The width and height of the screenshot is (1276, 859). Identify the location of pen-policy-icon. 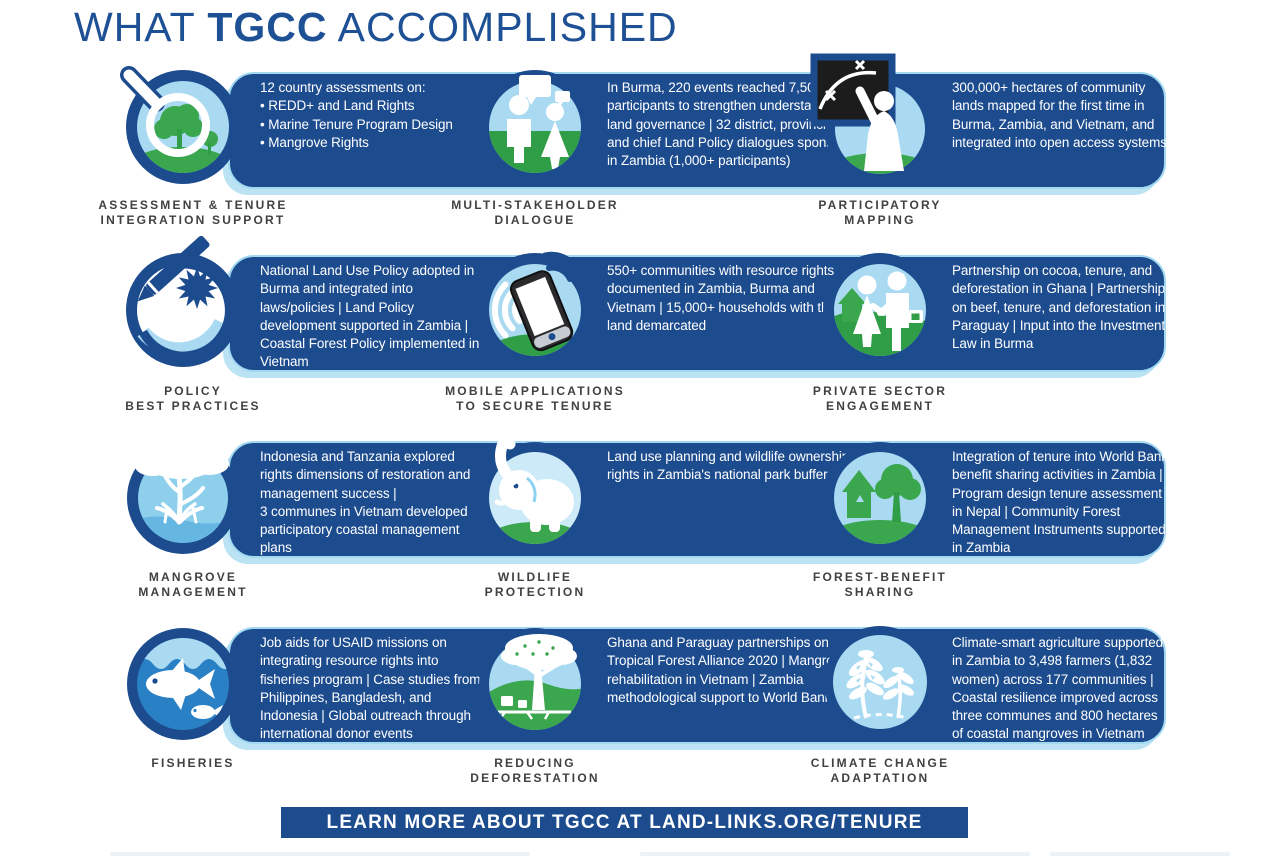
(183, 301).